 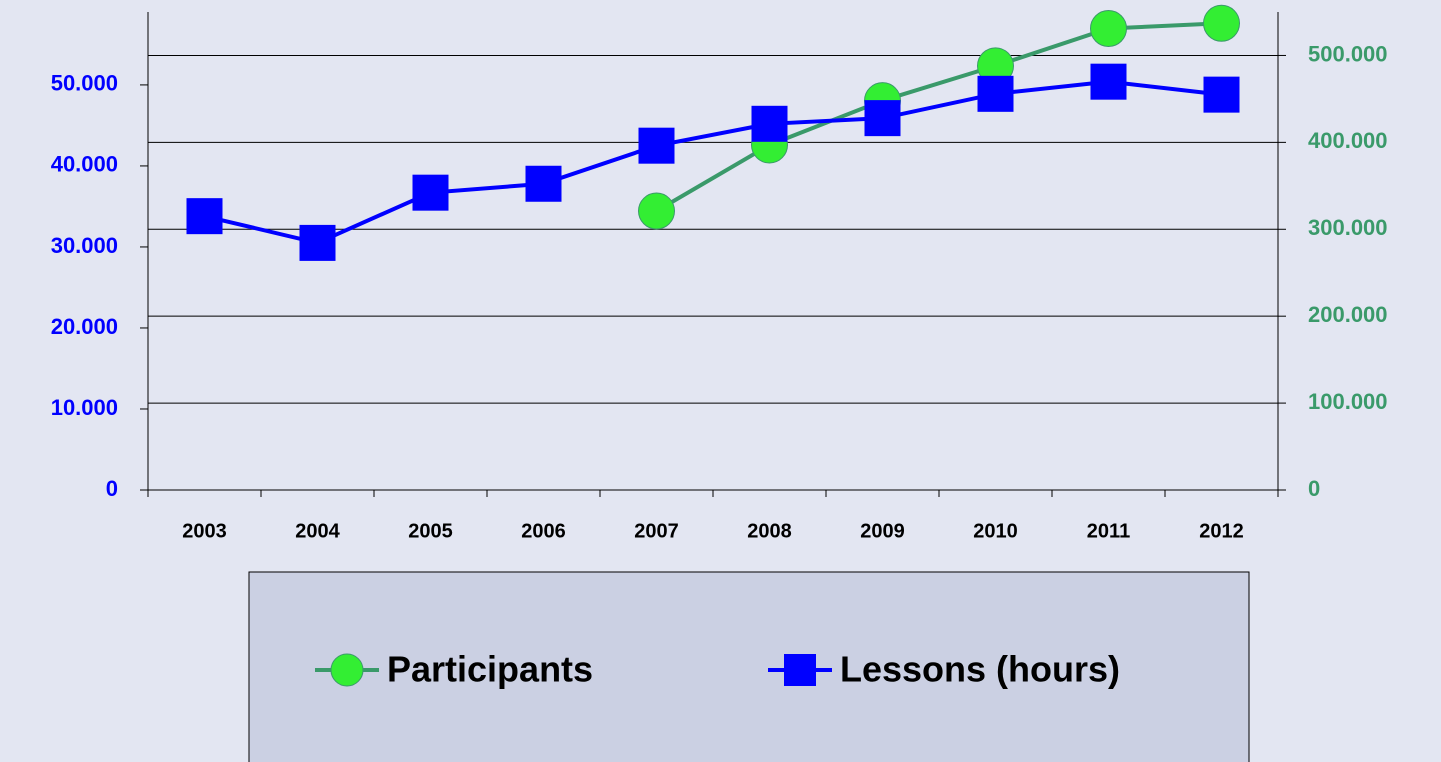 I want to click on y2-tick-label: 0, so click(x=1314, y=488).